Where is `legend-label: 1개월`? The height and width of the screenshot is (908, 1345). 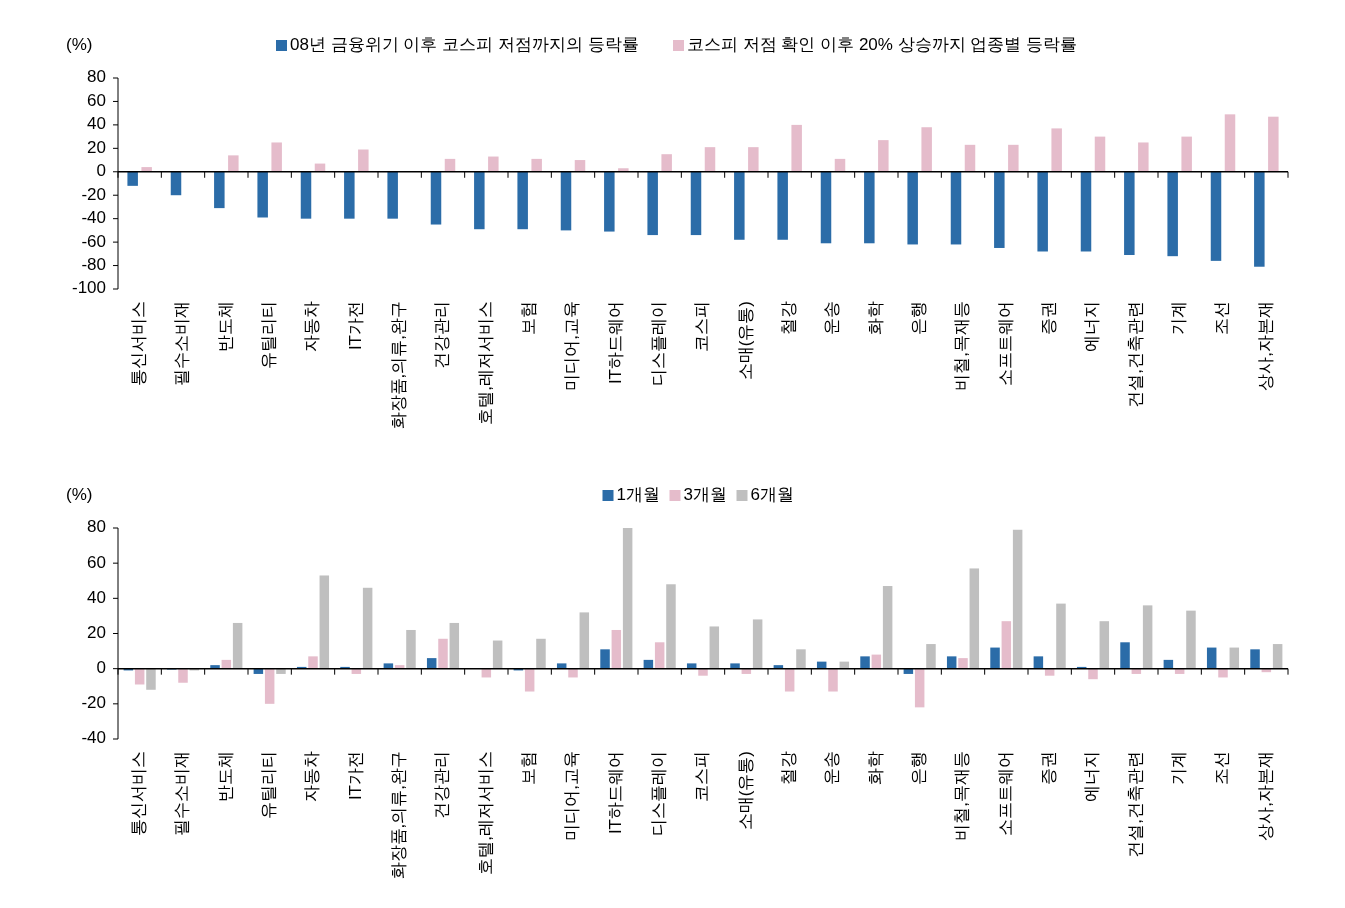
legend-label: 1개월 is located at coordinates (638, 495).